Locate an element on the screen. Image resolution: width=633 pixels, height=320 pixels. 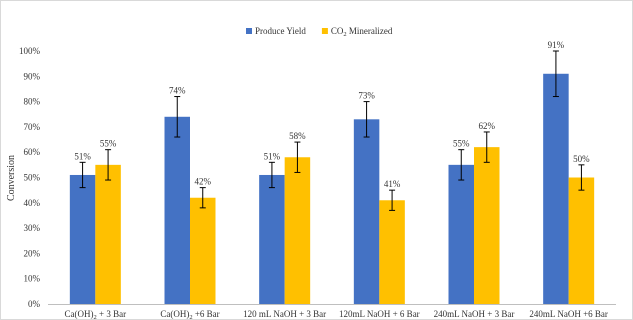
y-tick-label: 90% is located at coordinates (32, 76).